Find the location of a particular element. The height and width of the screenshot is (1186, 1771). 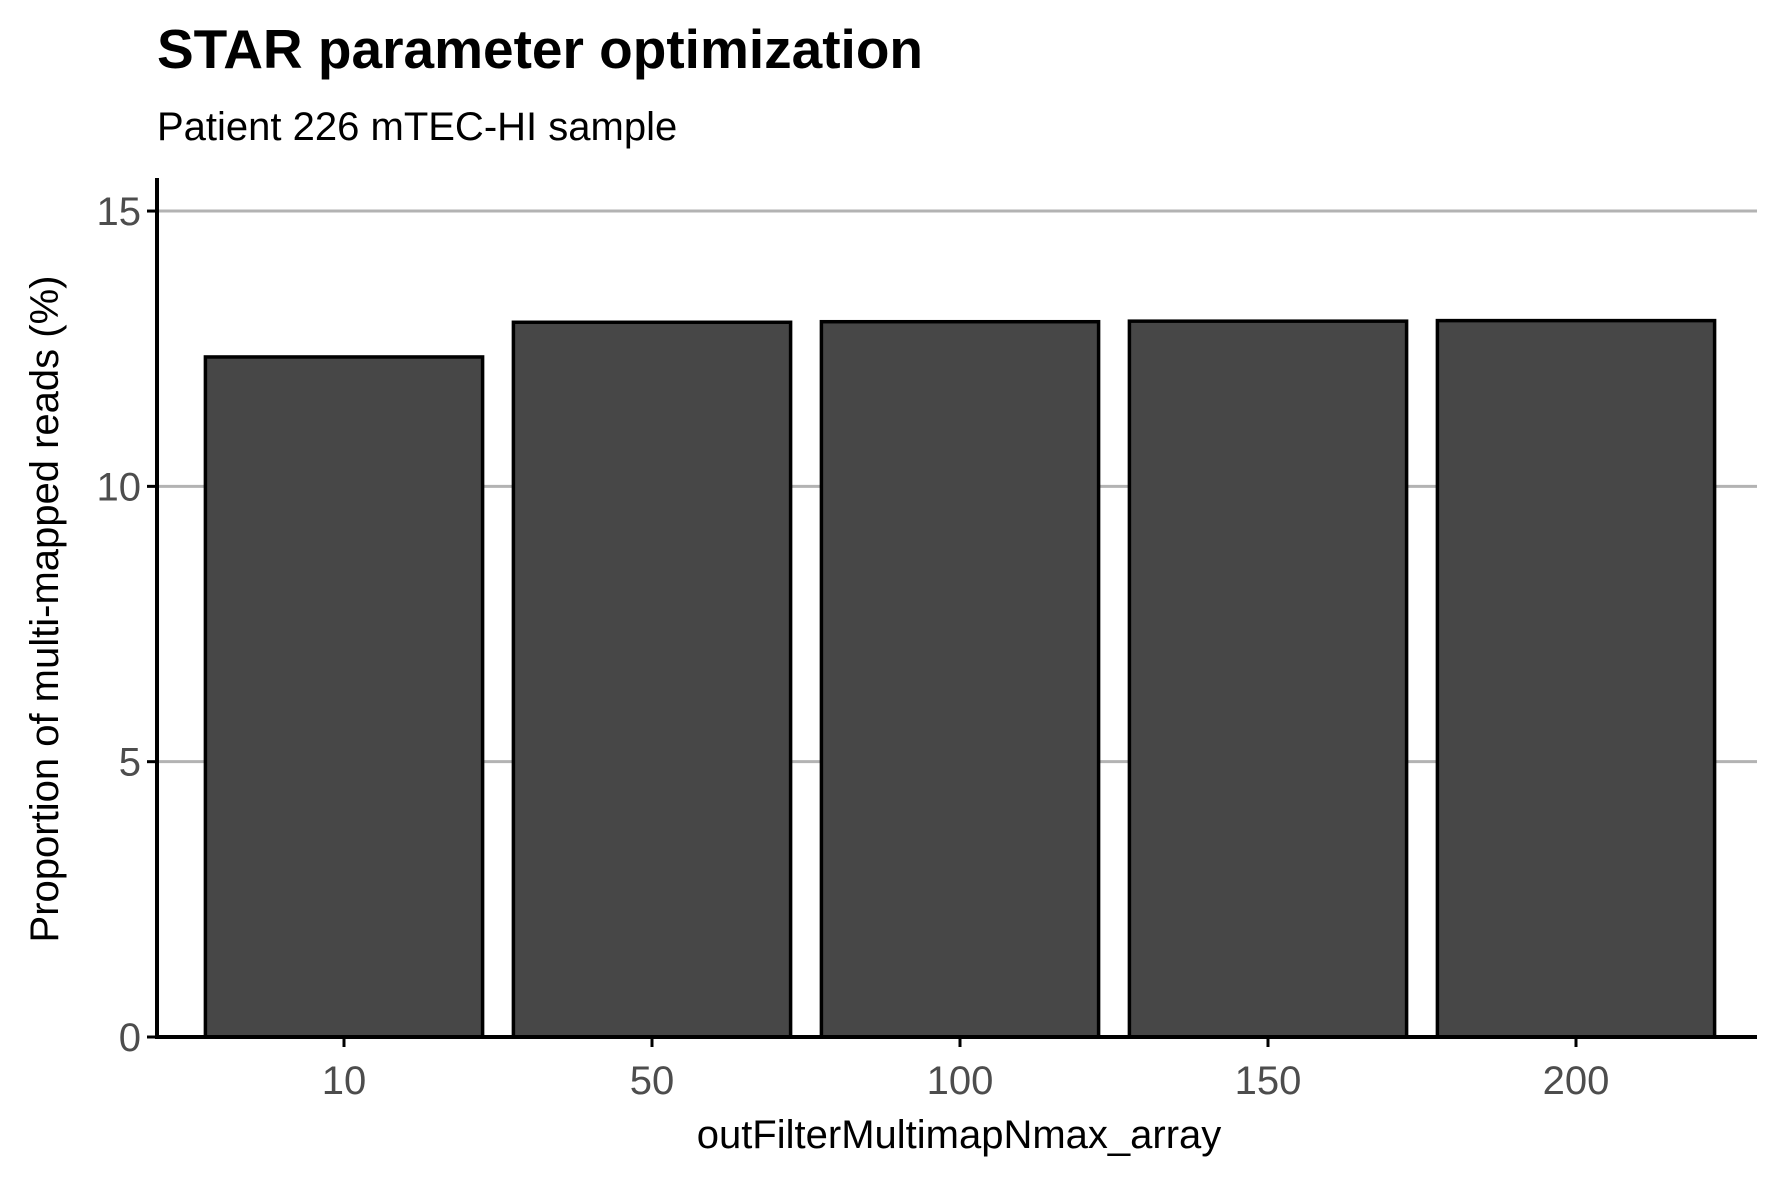

x-tick-label: 100 is located at coordinates (960, 1081).